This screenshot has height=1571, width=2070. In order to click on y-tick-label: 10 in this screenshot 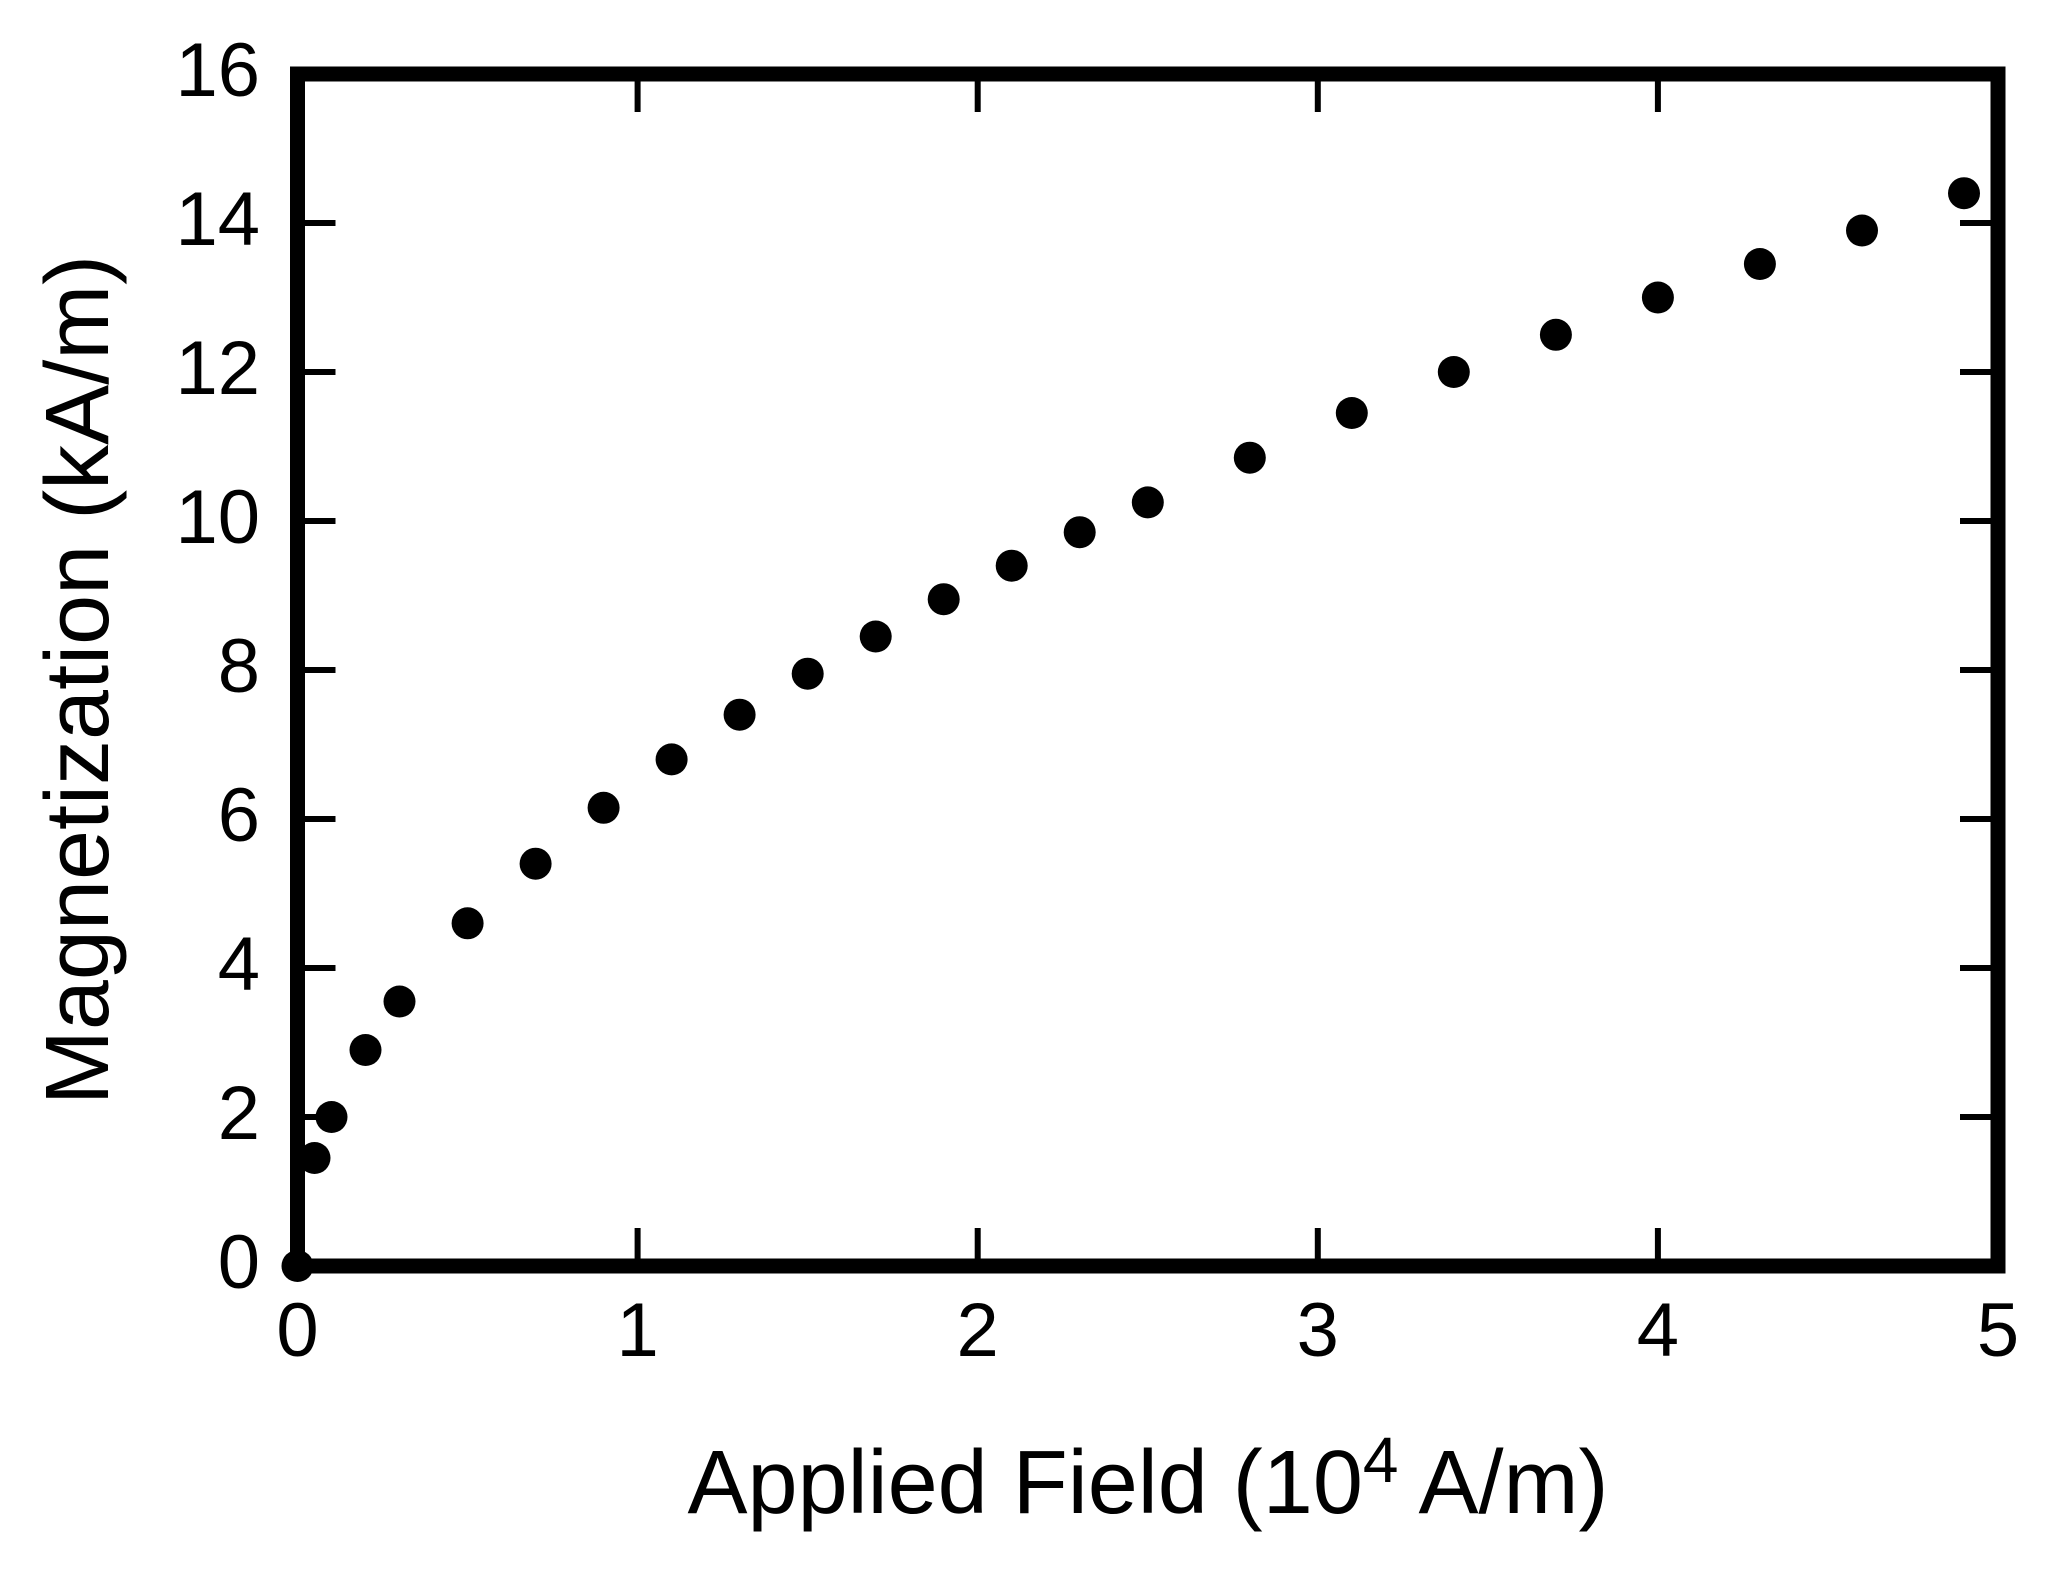, I will do `click(217, 517)`.